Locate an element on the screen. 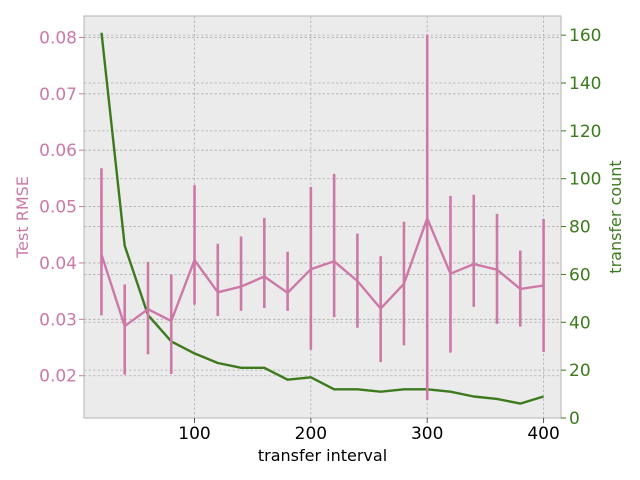  x-tick-label: 200 is located at coordinates (311, 434).